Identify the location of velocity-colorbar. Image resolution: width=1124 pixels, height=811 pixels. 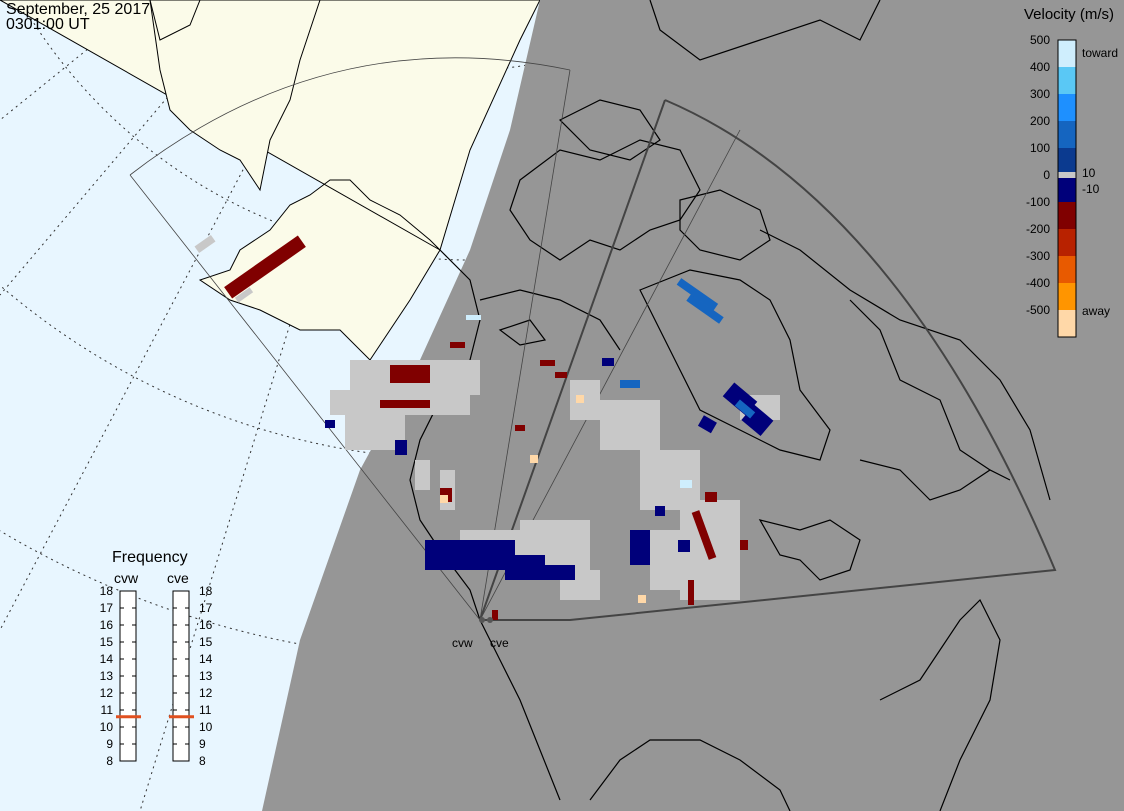
(1067, 188).